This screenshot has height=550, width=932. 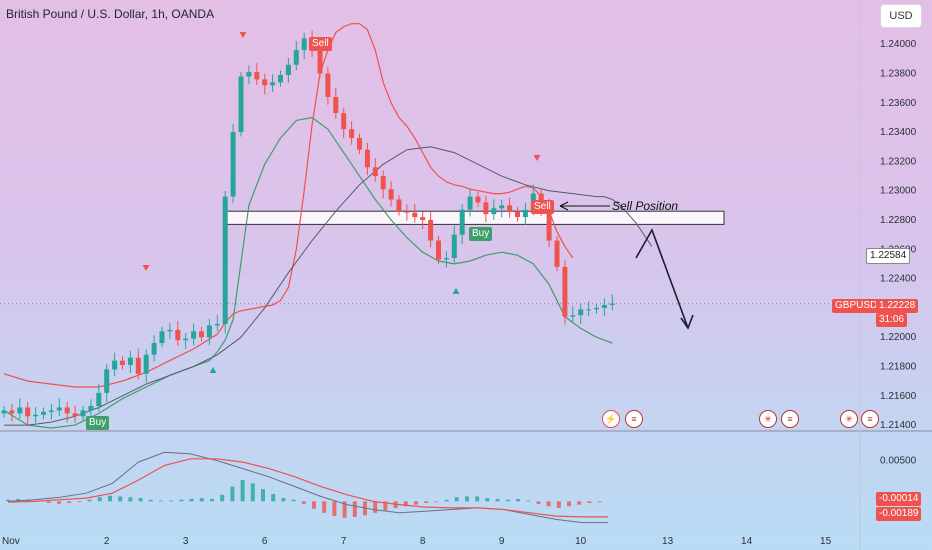 What do you see at coordinates (899, 499) in the screenshot?
I see `macd-value-tag: -0.00014` at bounding box center [899, 499].